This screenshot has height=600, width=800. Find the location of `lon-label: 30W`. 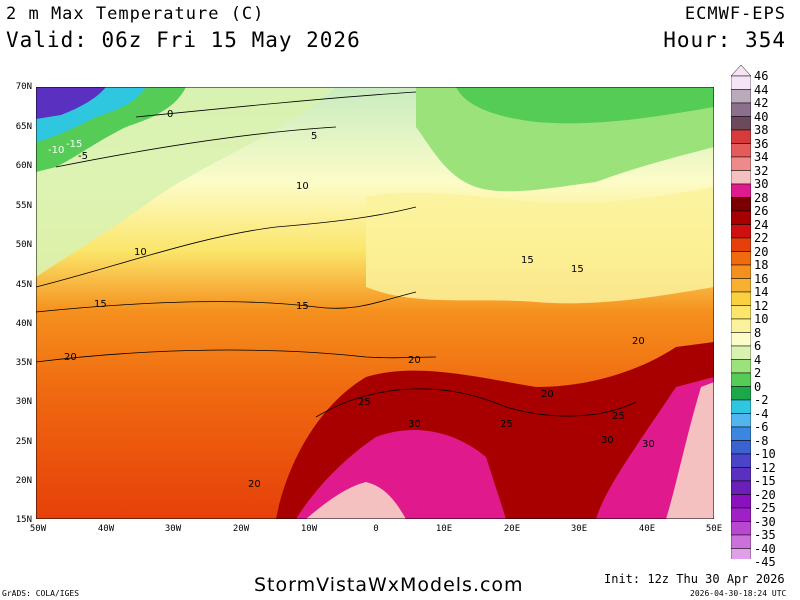

lon-label: 30W is located at coordinates (173, 529).